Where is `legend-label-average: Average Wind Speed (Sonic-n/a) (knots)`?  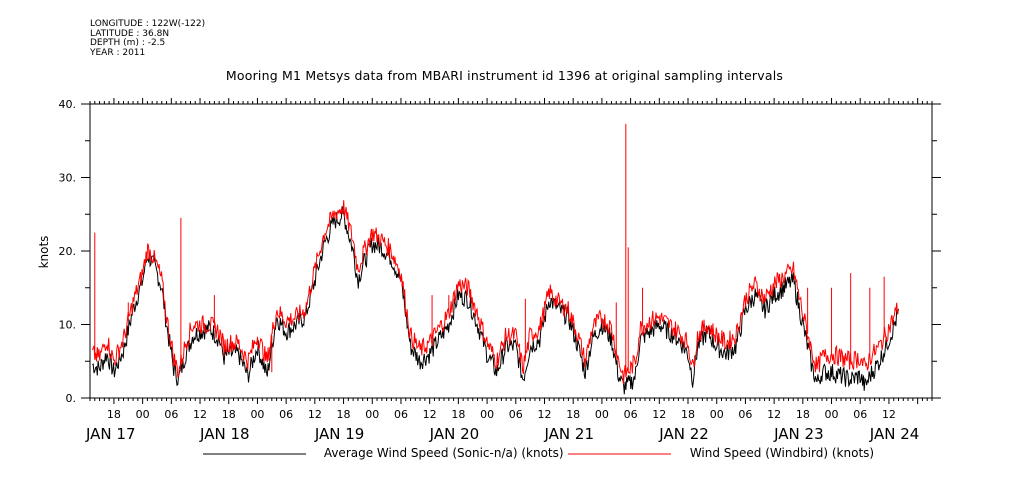
legend-label-average: Average Wind Speed (Sonic-n/a) (knots) is located at coordinates (443, 453).